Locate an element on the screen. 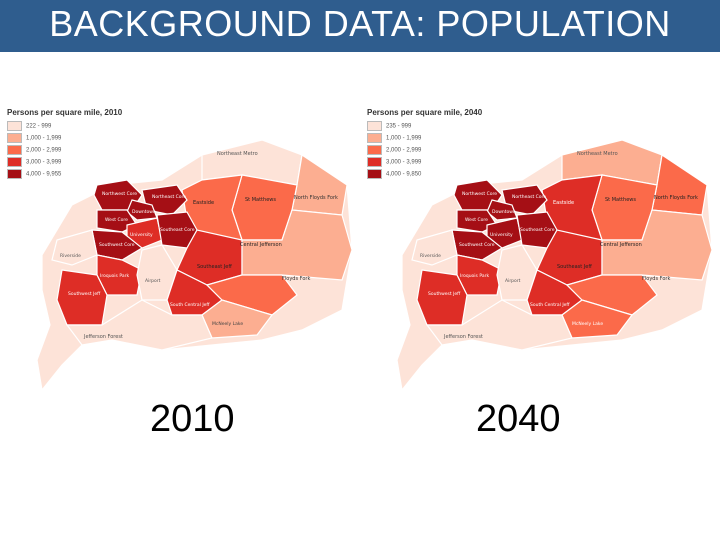  title-bar is located at coordinates (360, 26).